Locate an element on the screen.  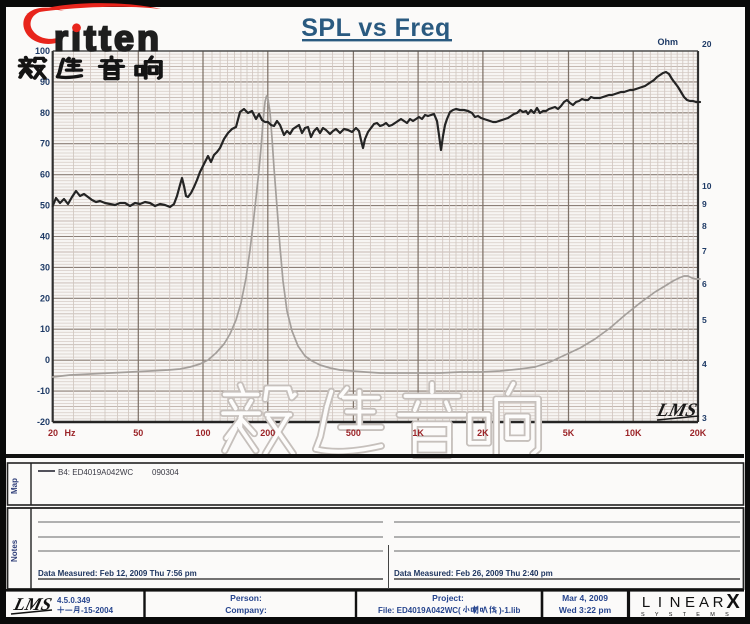
svg-text: 3 is located at coordinates (704, 418).